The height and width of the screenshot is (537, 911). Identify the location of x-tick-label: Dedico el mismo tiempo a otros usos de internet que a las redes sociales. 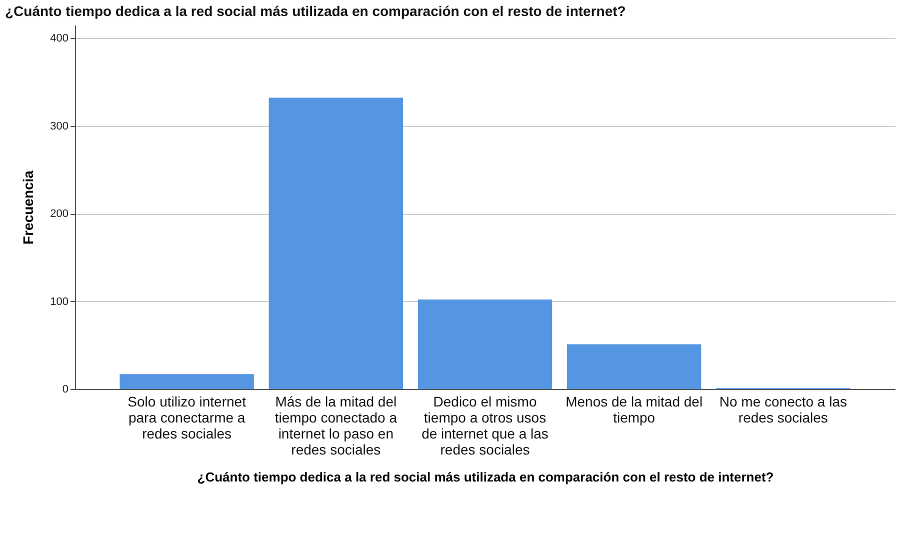
(485, 426).